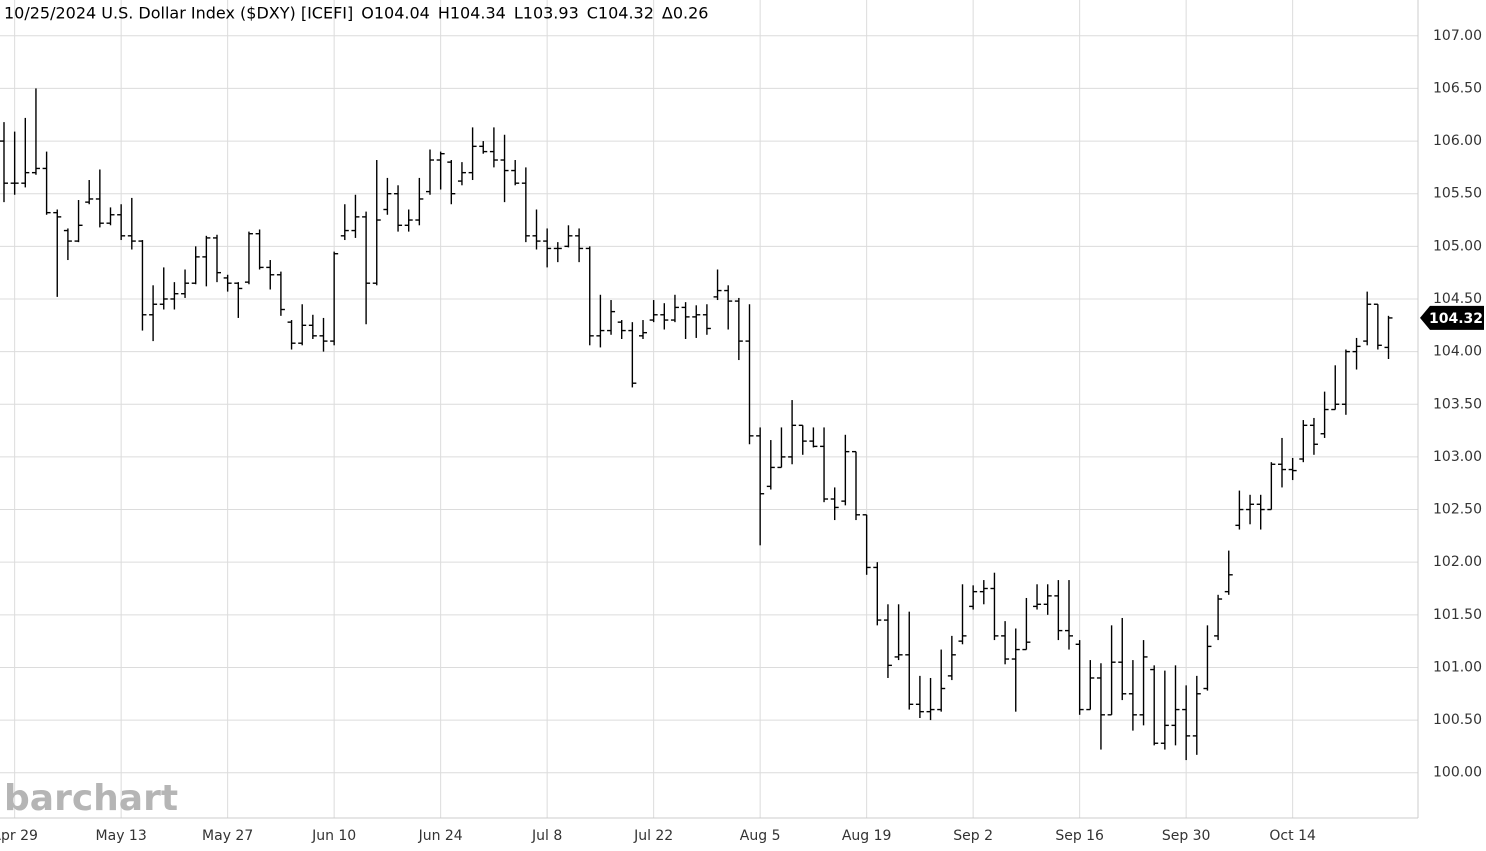 The image size is (1486, 851). Describe the element at coordinates (653, 836) in the screenshot. I see `x-tick-label: Jul 22` at that location.